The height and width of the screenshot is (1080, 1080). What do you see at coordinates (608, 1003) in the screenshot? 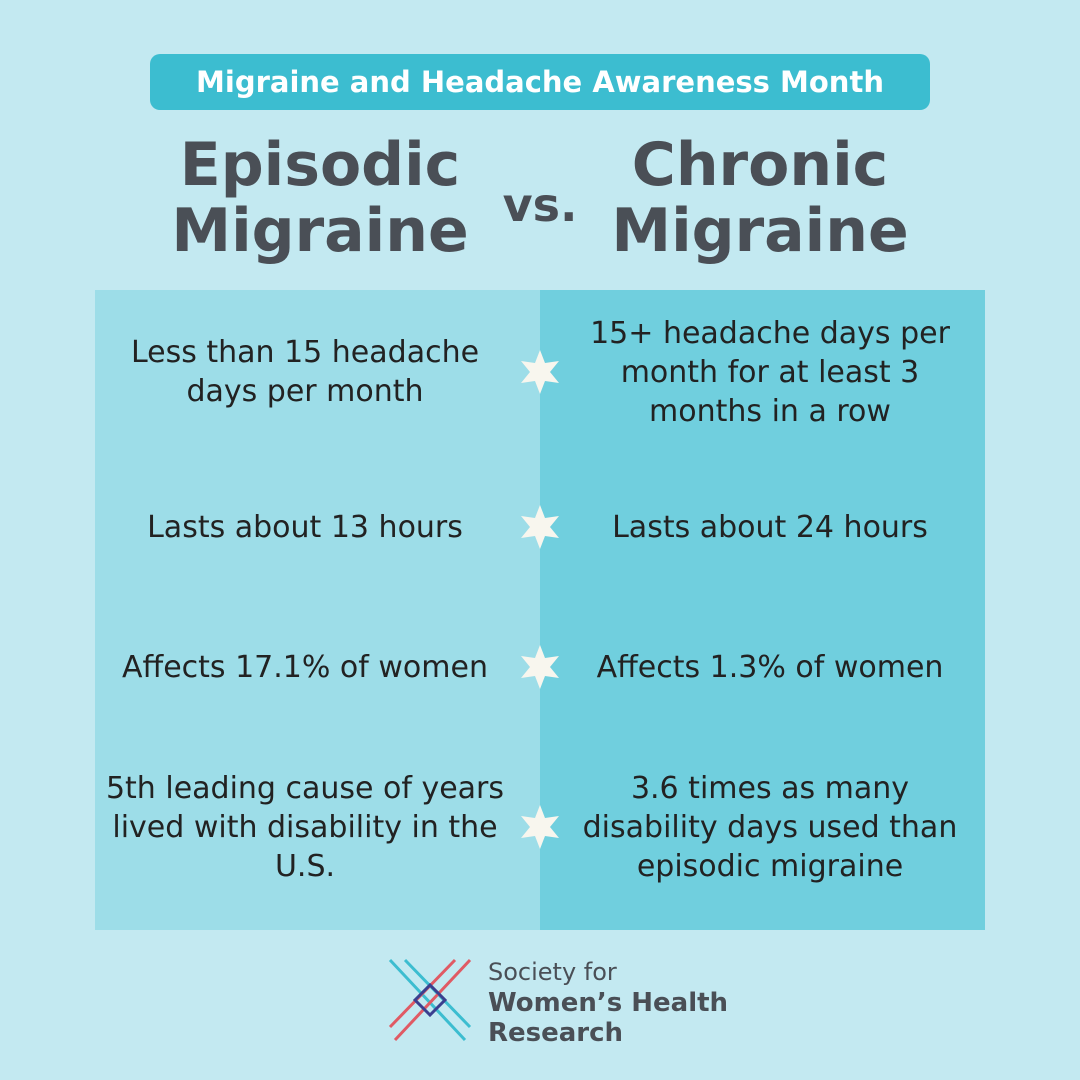
I see `logo-line: Women’s Health` at bounding box center [608, 1003].